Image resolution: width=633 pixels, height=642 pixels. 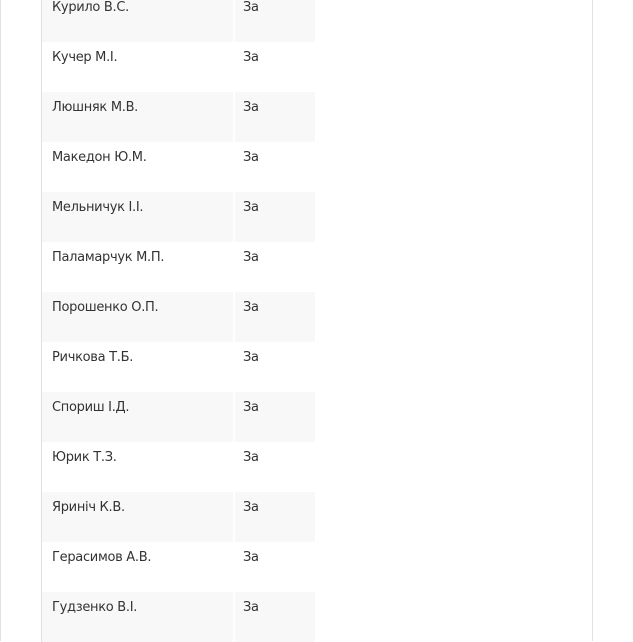 I want to click on deputy-name: Юрик Т.З., so click(x=138, y=467).